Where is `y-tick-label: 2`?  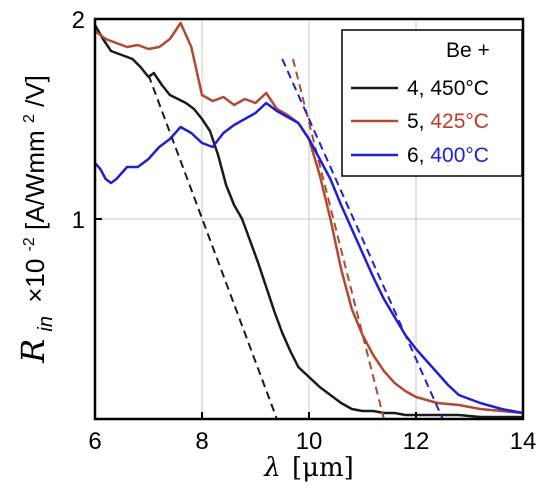
y-tick-label: 2 is located at coordinates (78, 20).